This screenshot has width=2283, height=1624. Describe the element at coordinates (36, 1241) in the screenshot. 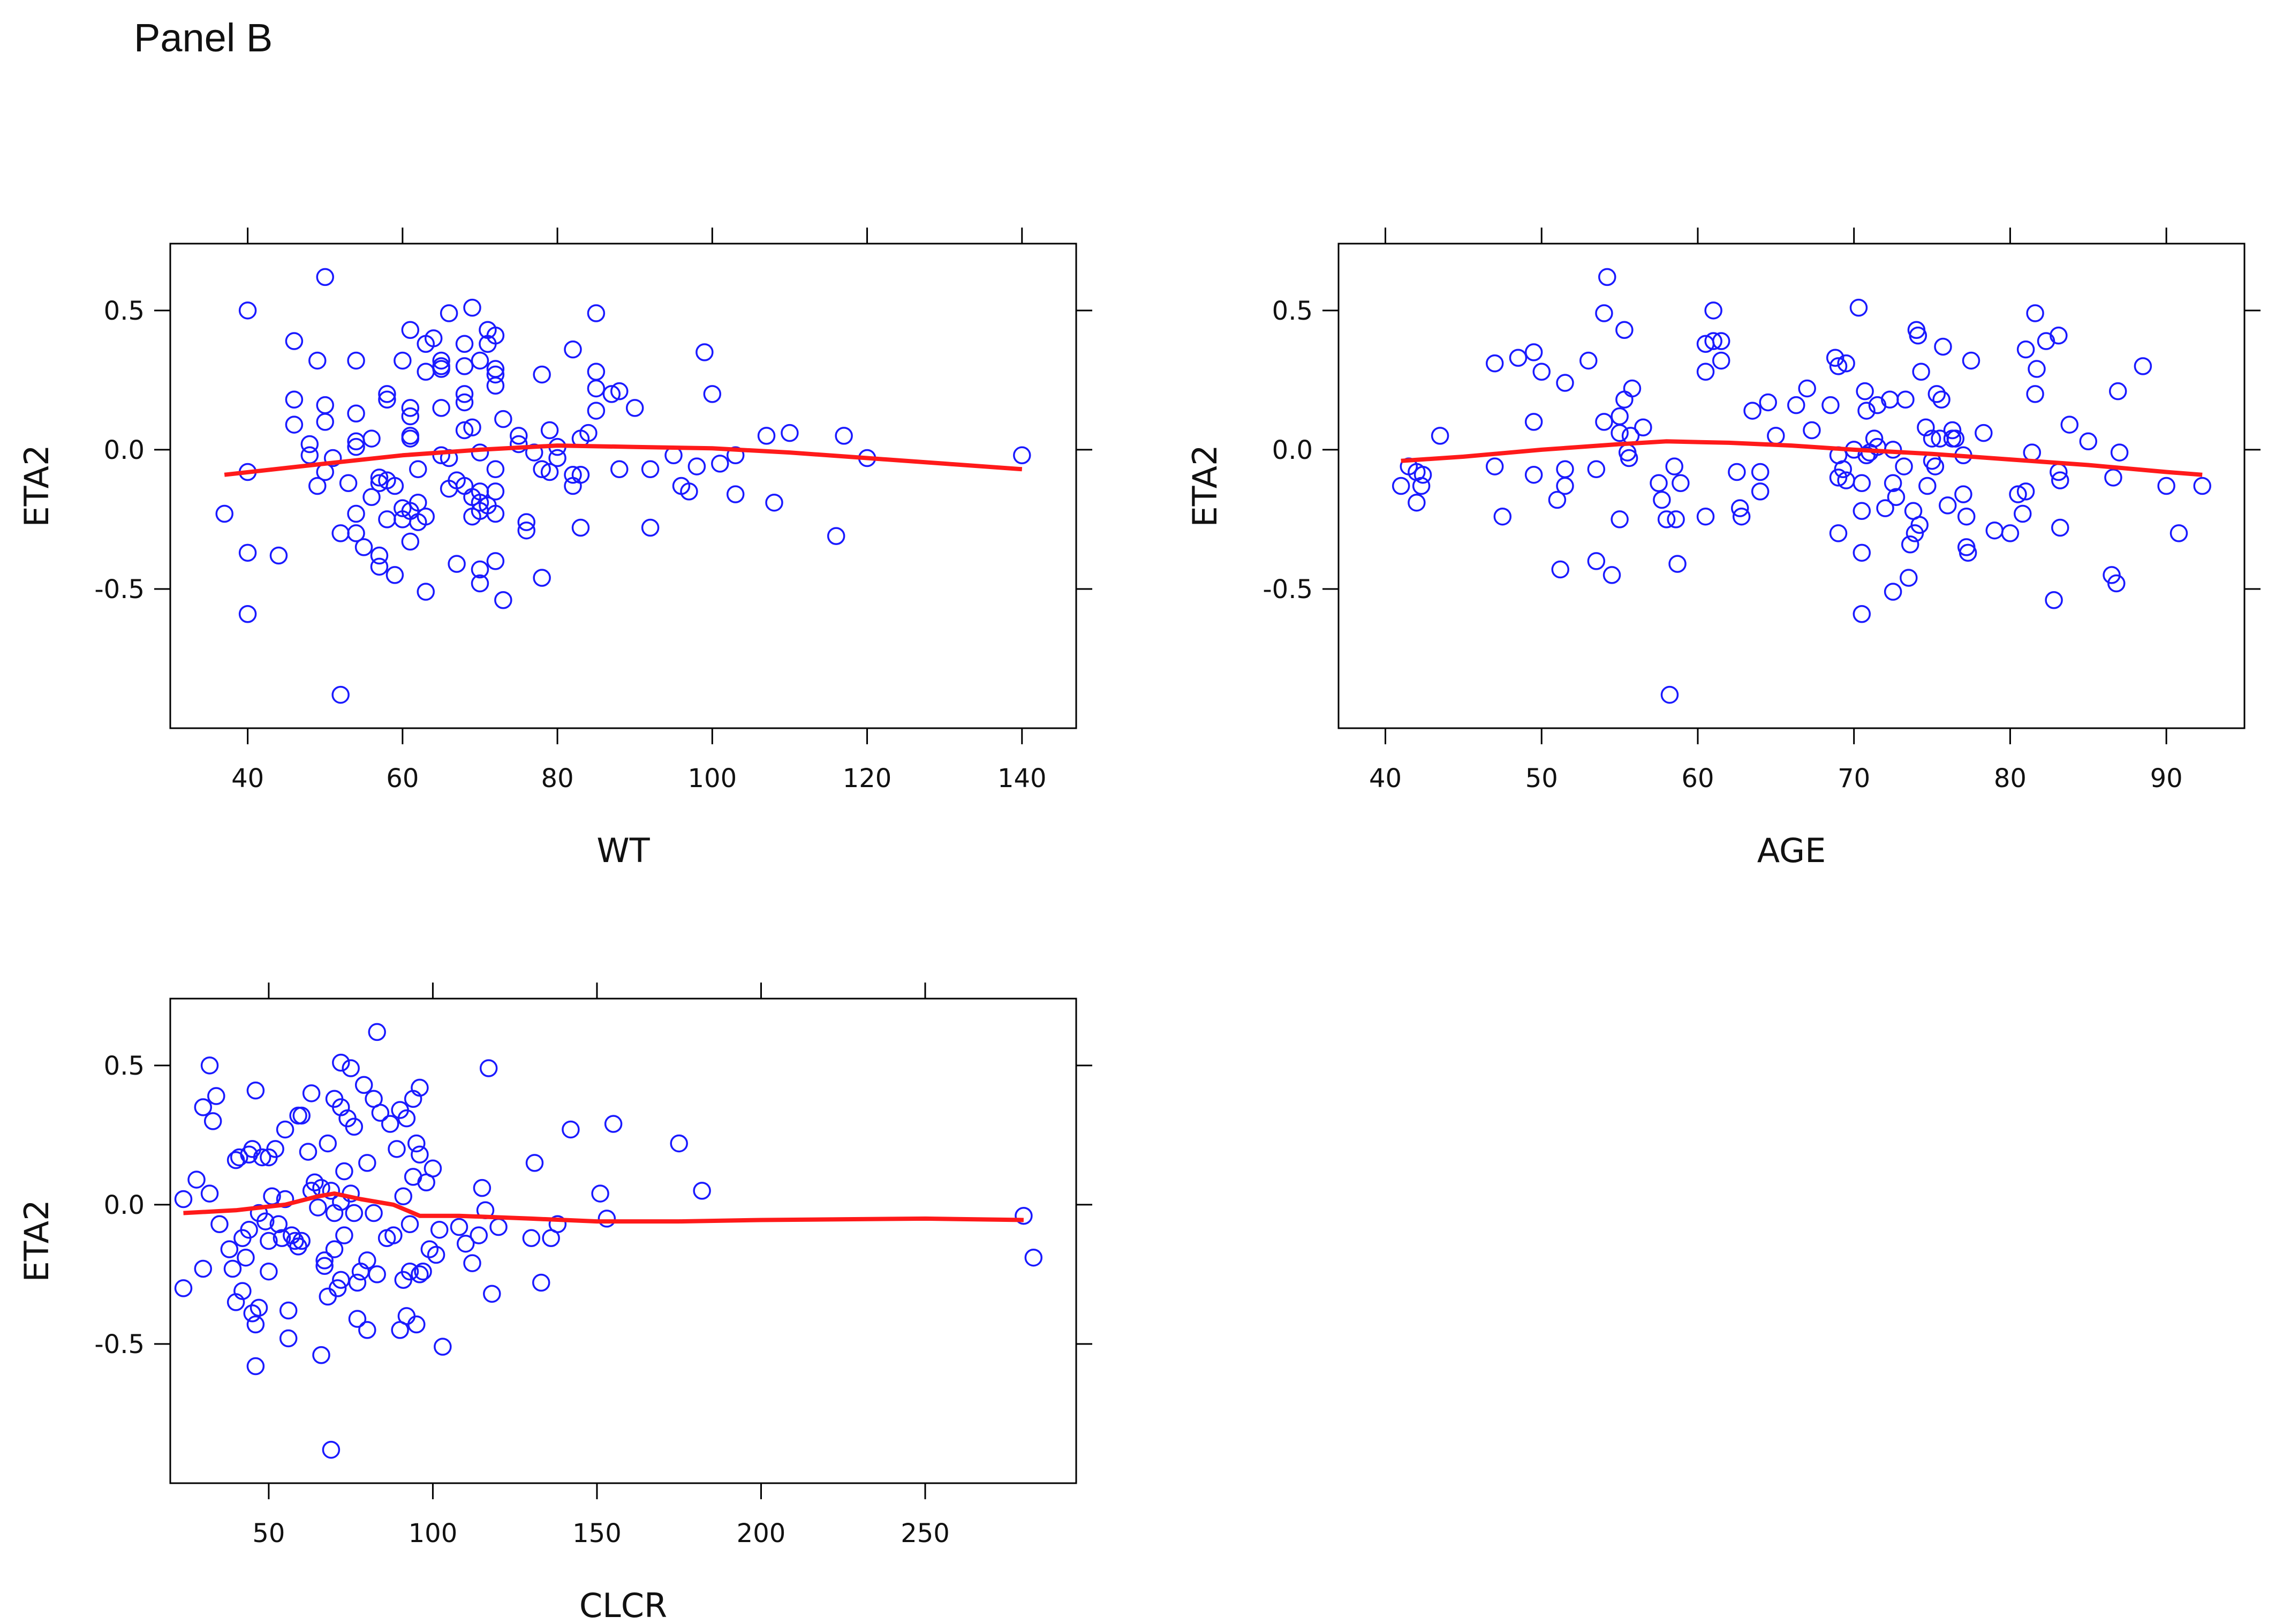

I see `clcr-y-axis-label: ETA2` at that location.